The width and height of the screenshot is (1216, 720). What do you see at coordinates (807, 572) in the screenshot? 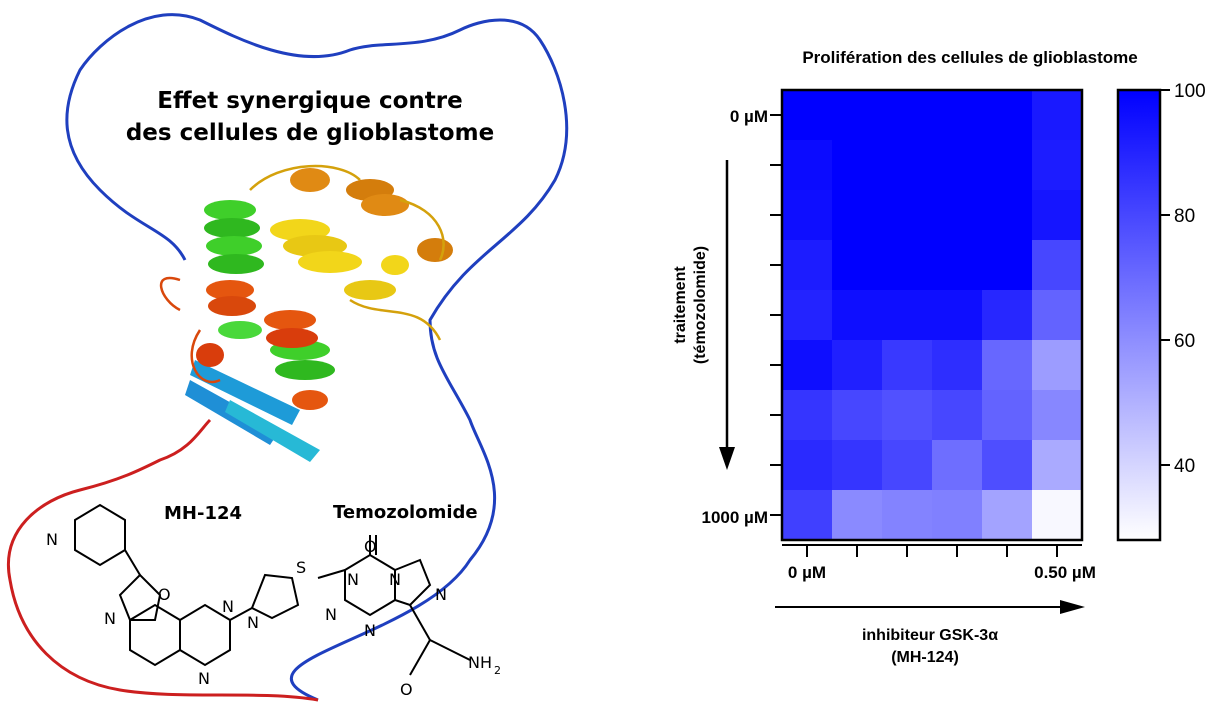
I see `x-tick-label-left: 0 µM` at bounding box center [807, 572].